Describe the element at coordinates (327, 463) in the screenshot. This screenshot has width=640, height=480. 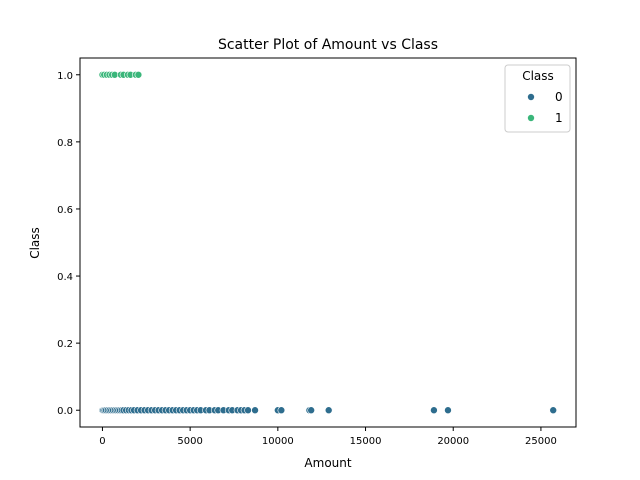
I see `x-axis-label: Amount` at that location.